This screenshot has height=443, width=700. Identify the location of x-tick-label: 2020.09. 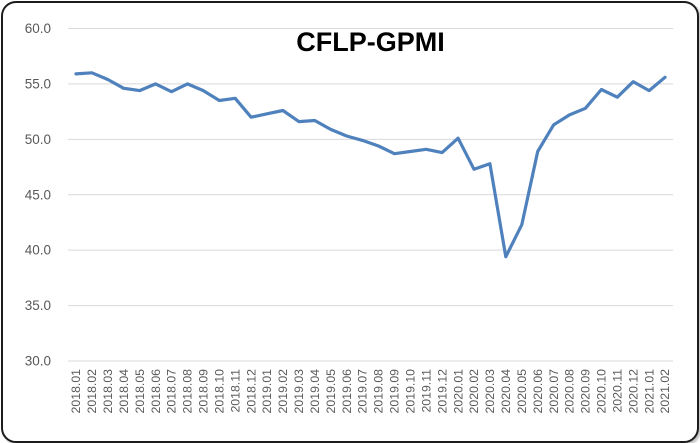
(586, 391).